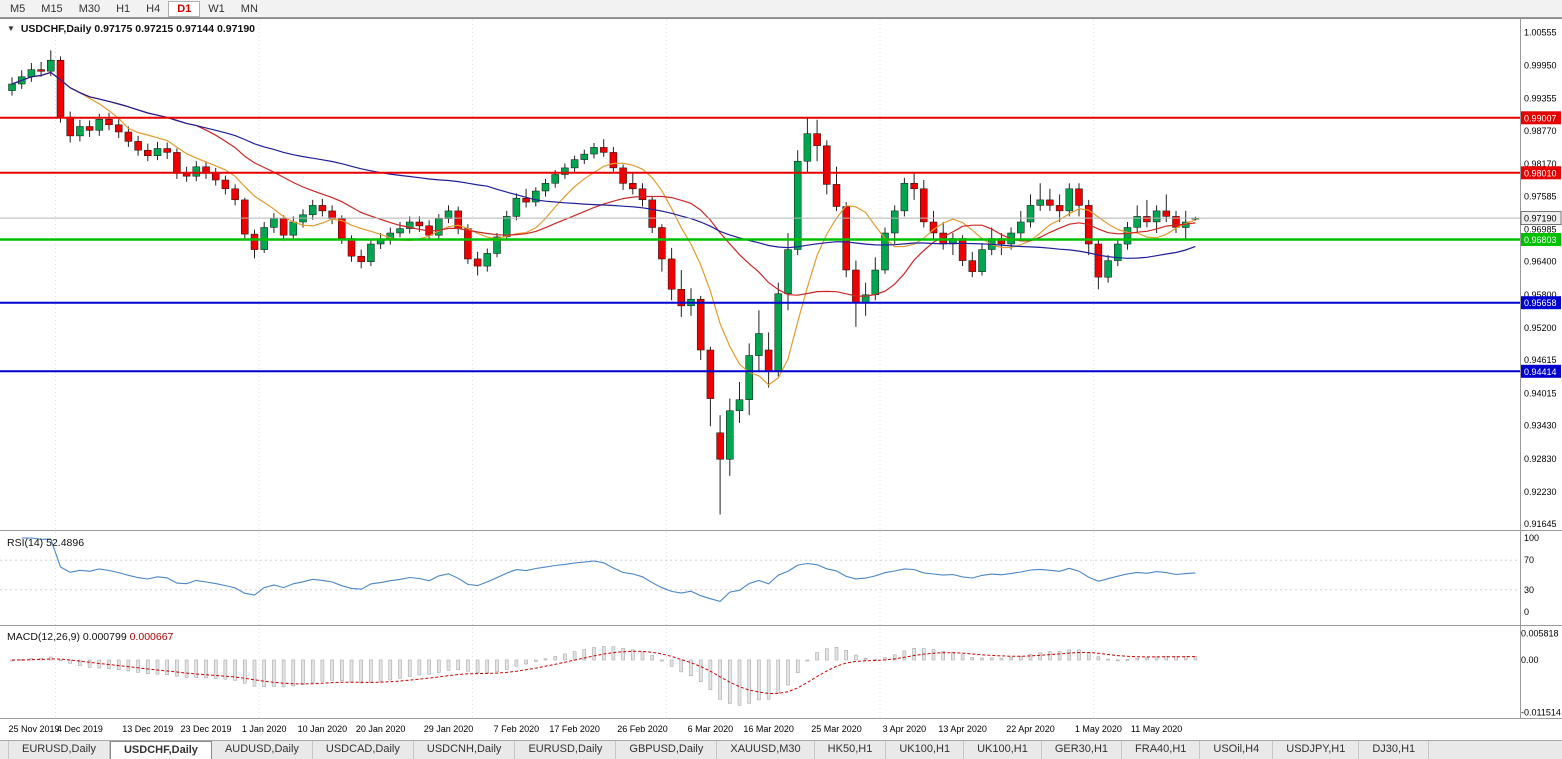 The height and width of the screenshot is (759, 1562). Describe the element at coordinates (52, 8) in the screenshot. I see `timeframe-button-M15: M15` at that location.